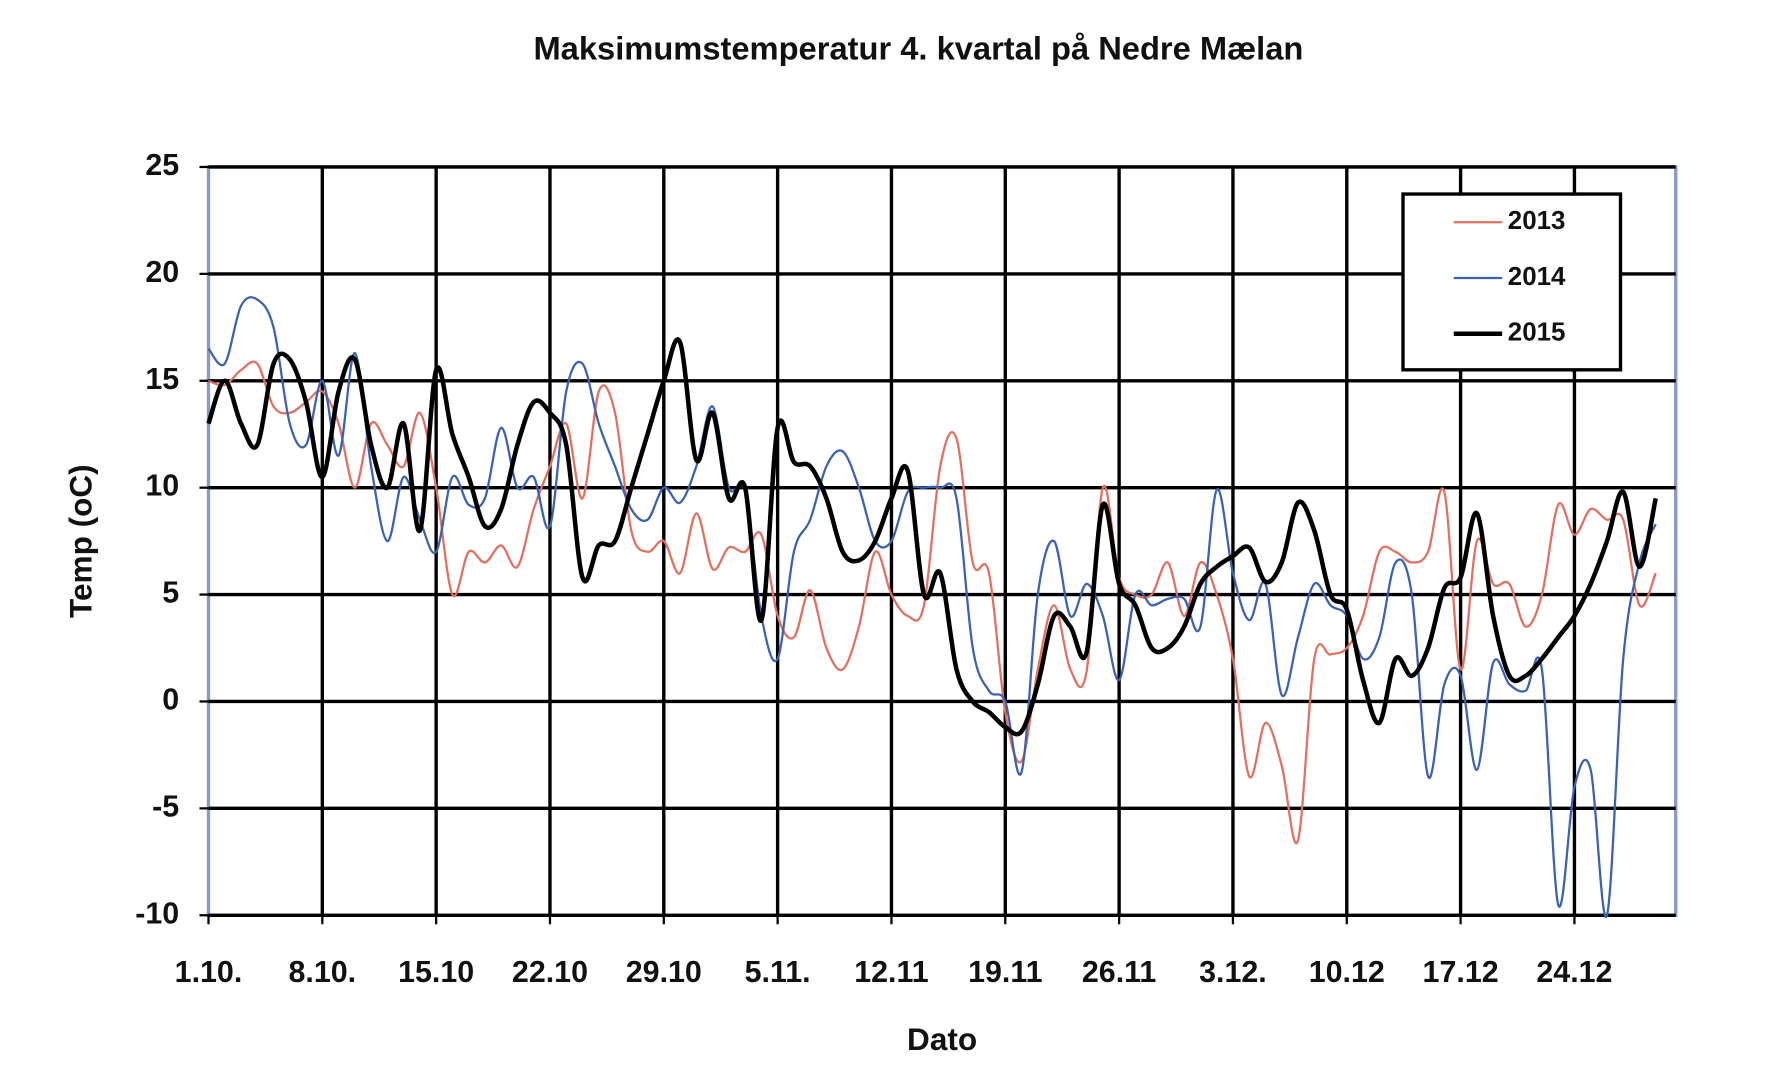  What do you see at coordinates (170, 593) in the screenshot?
I see `y-tick-label: 5` at bounding box center [170, 593].